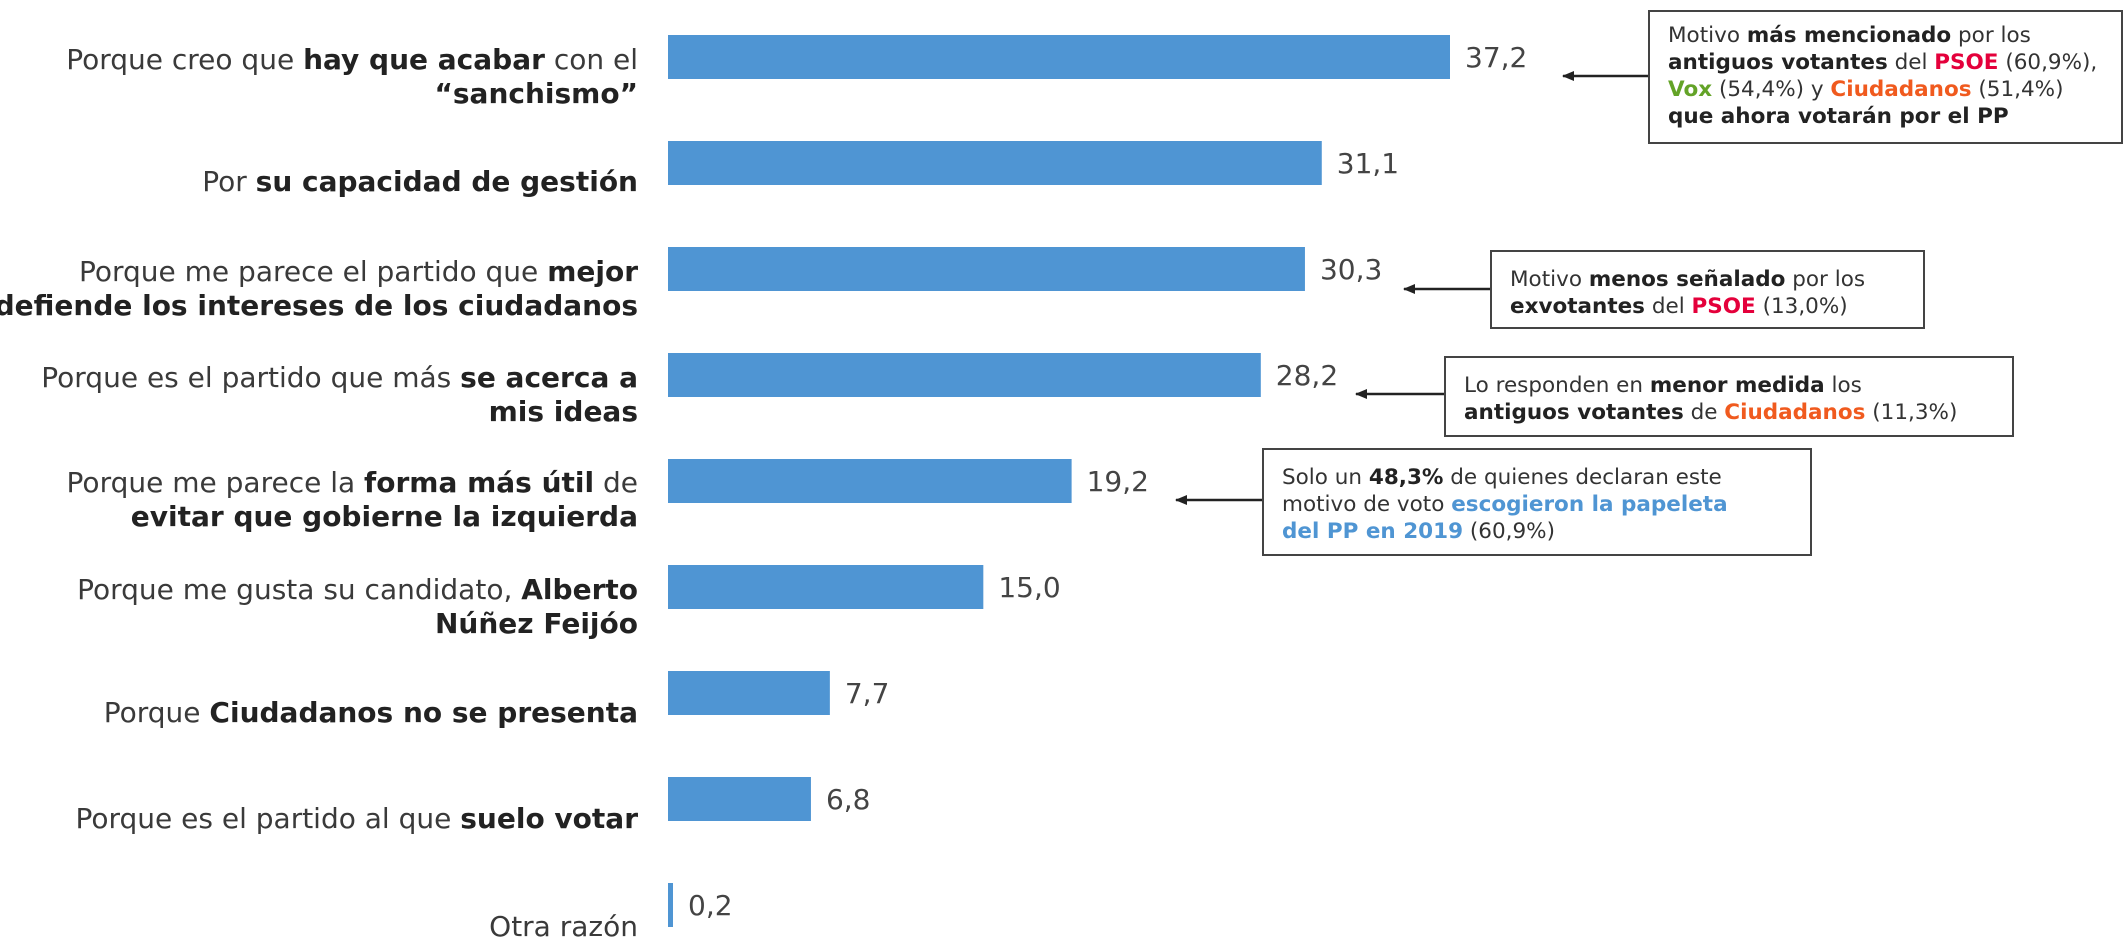 Image resolution: width=2123 pixels, height=944 pixels. Describe the element at coordinates (1029, 587) in the screenshot. I see `value-label: 15,0` at that location.